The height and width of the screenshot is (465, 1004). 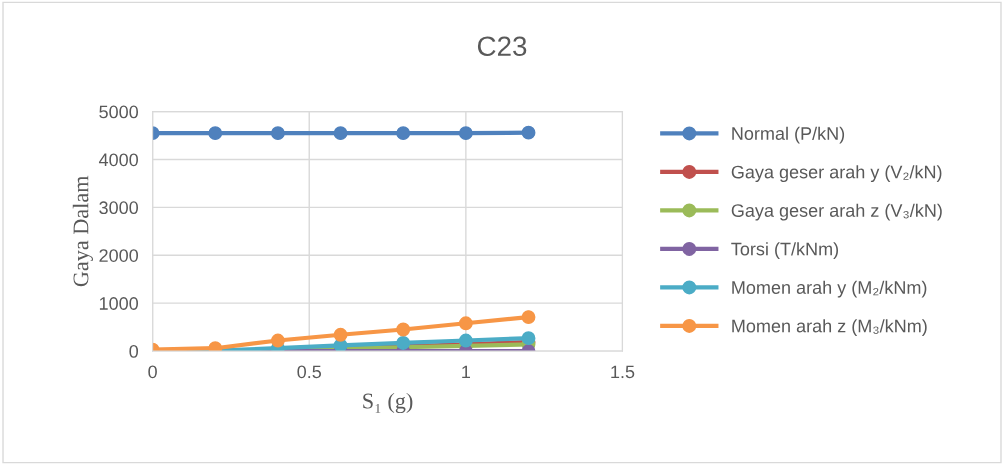 I want to click on x-tick-label: 0.5, so click(x=309, y=372).